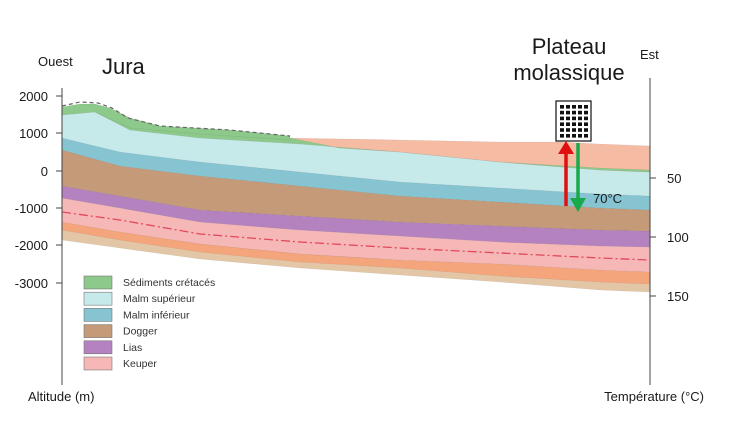 The image size is (730, 439). Describe the element at coordinates (140, 364) in the screenshot. I see `legend-label: Keuper` at that location.